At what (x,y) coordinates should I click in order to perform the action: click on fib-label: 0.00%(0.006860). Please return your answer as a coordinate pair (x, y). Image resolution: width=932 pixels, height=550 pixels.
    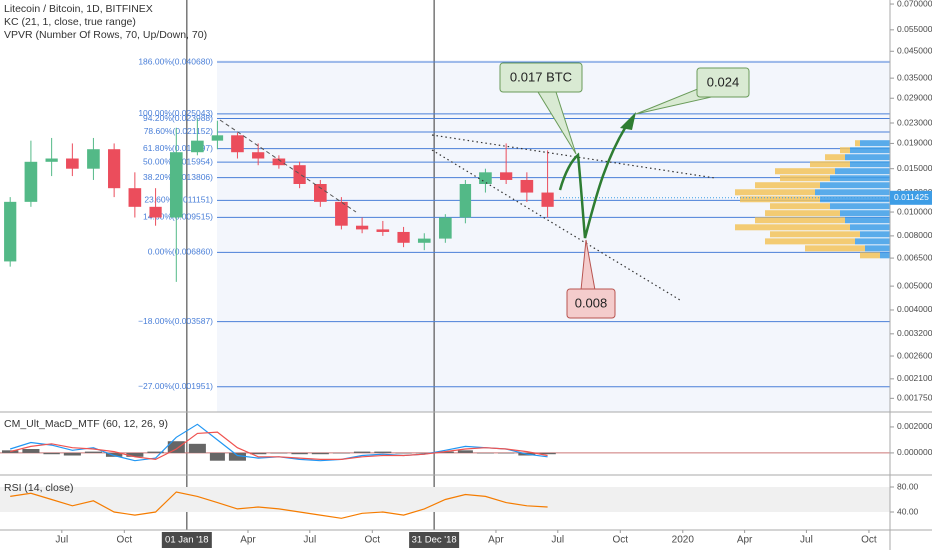
    Looking at the image, I should click on (180, 252).